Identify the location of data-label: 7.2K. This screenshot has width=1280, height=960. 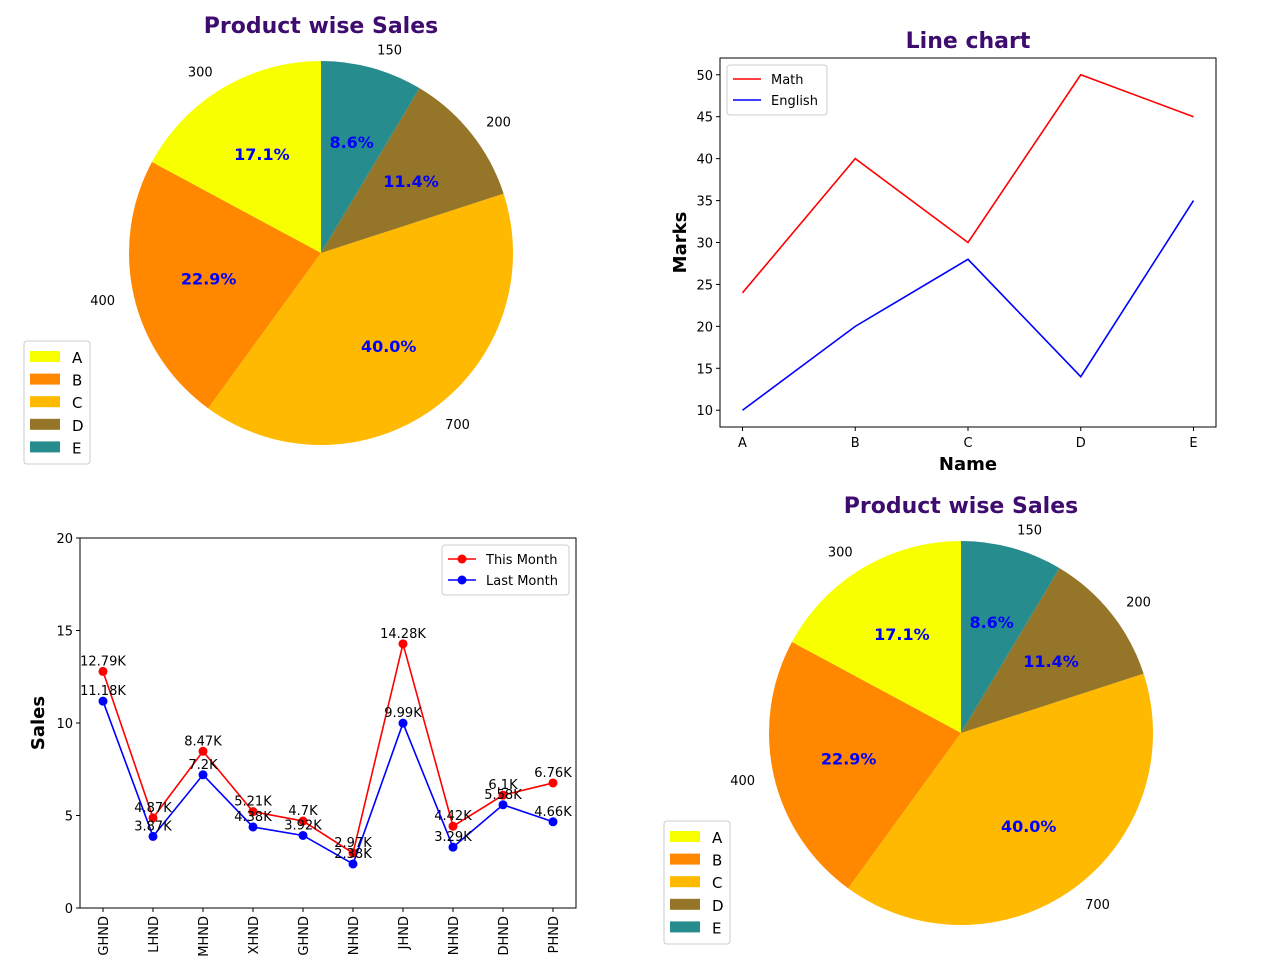
(203, 765).